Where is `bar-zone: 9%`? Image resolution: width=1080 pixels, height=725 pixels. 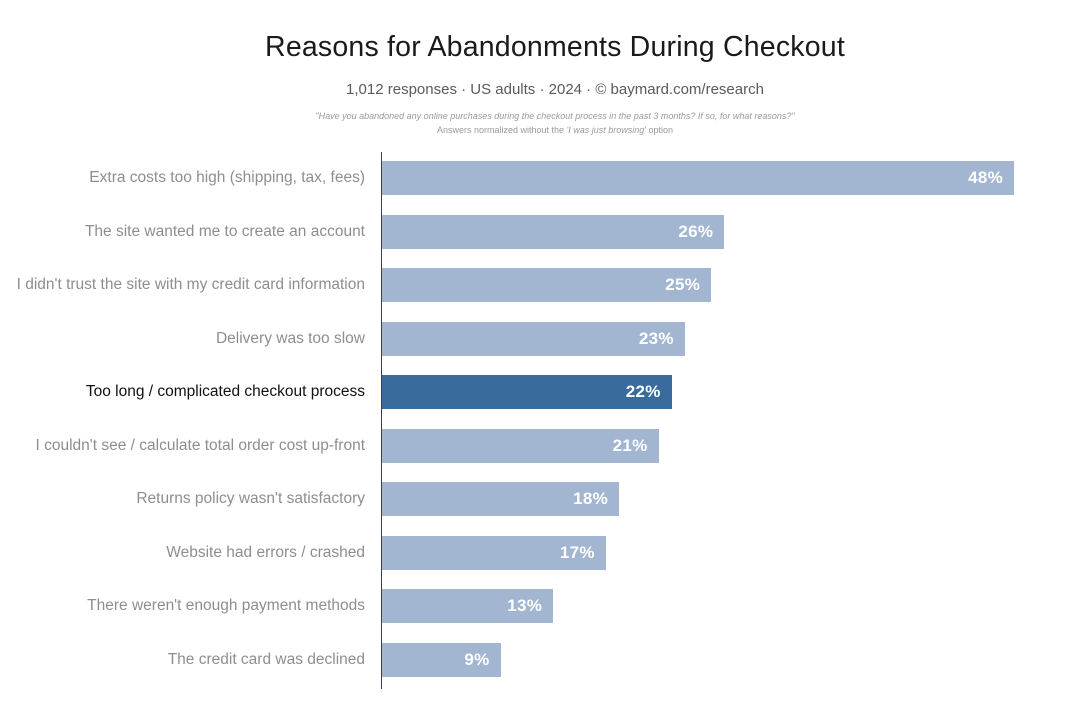 bar-zone: 9% is located at coordinates (731, 659).